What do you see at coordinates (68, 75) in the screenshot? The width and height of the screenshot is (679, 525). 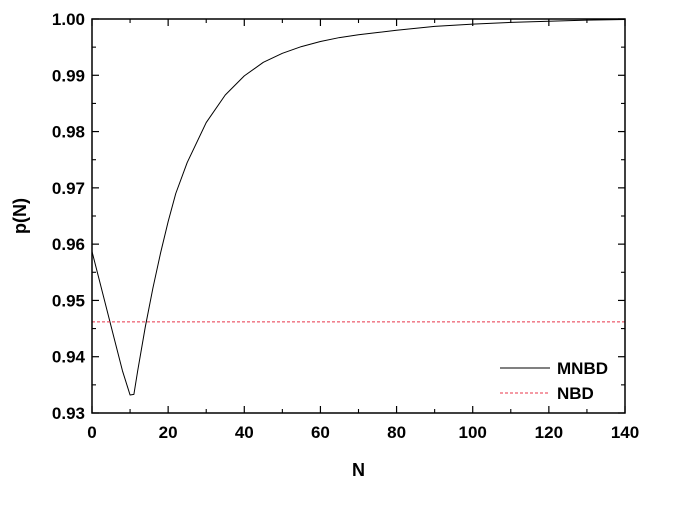 I see `y-tick-label: 0.99` at bounding box center [68, 75].